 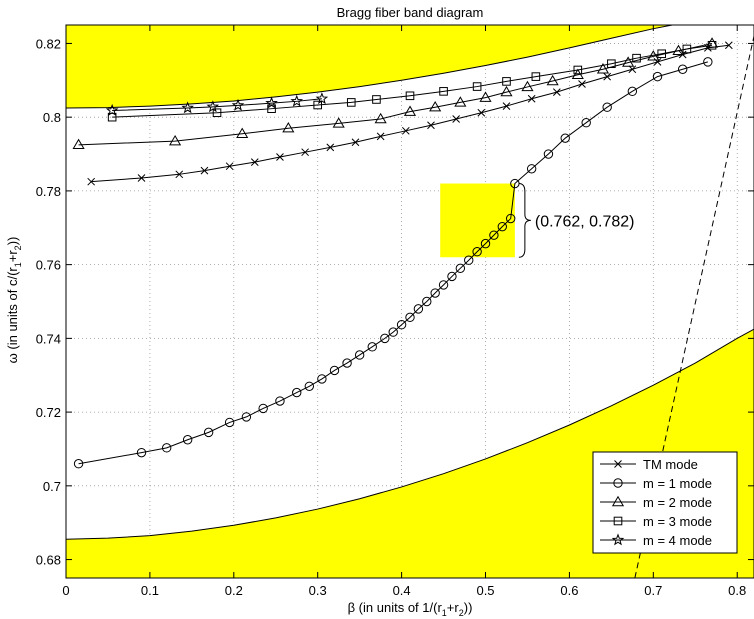 I want to click on x-tick-label: 0, so click(x=65, y=590).